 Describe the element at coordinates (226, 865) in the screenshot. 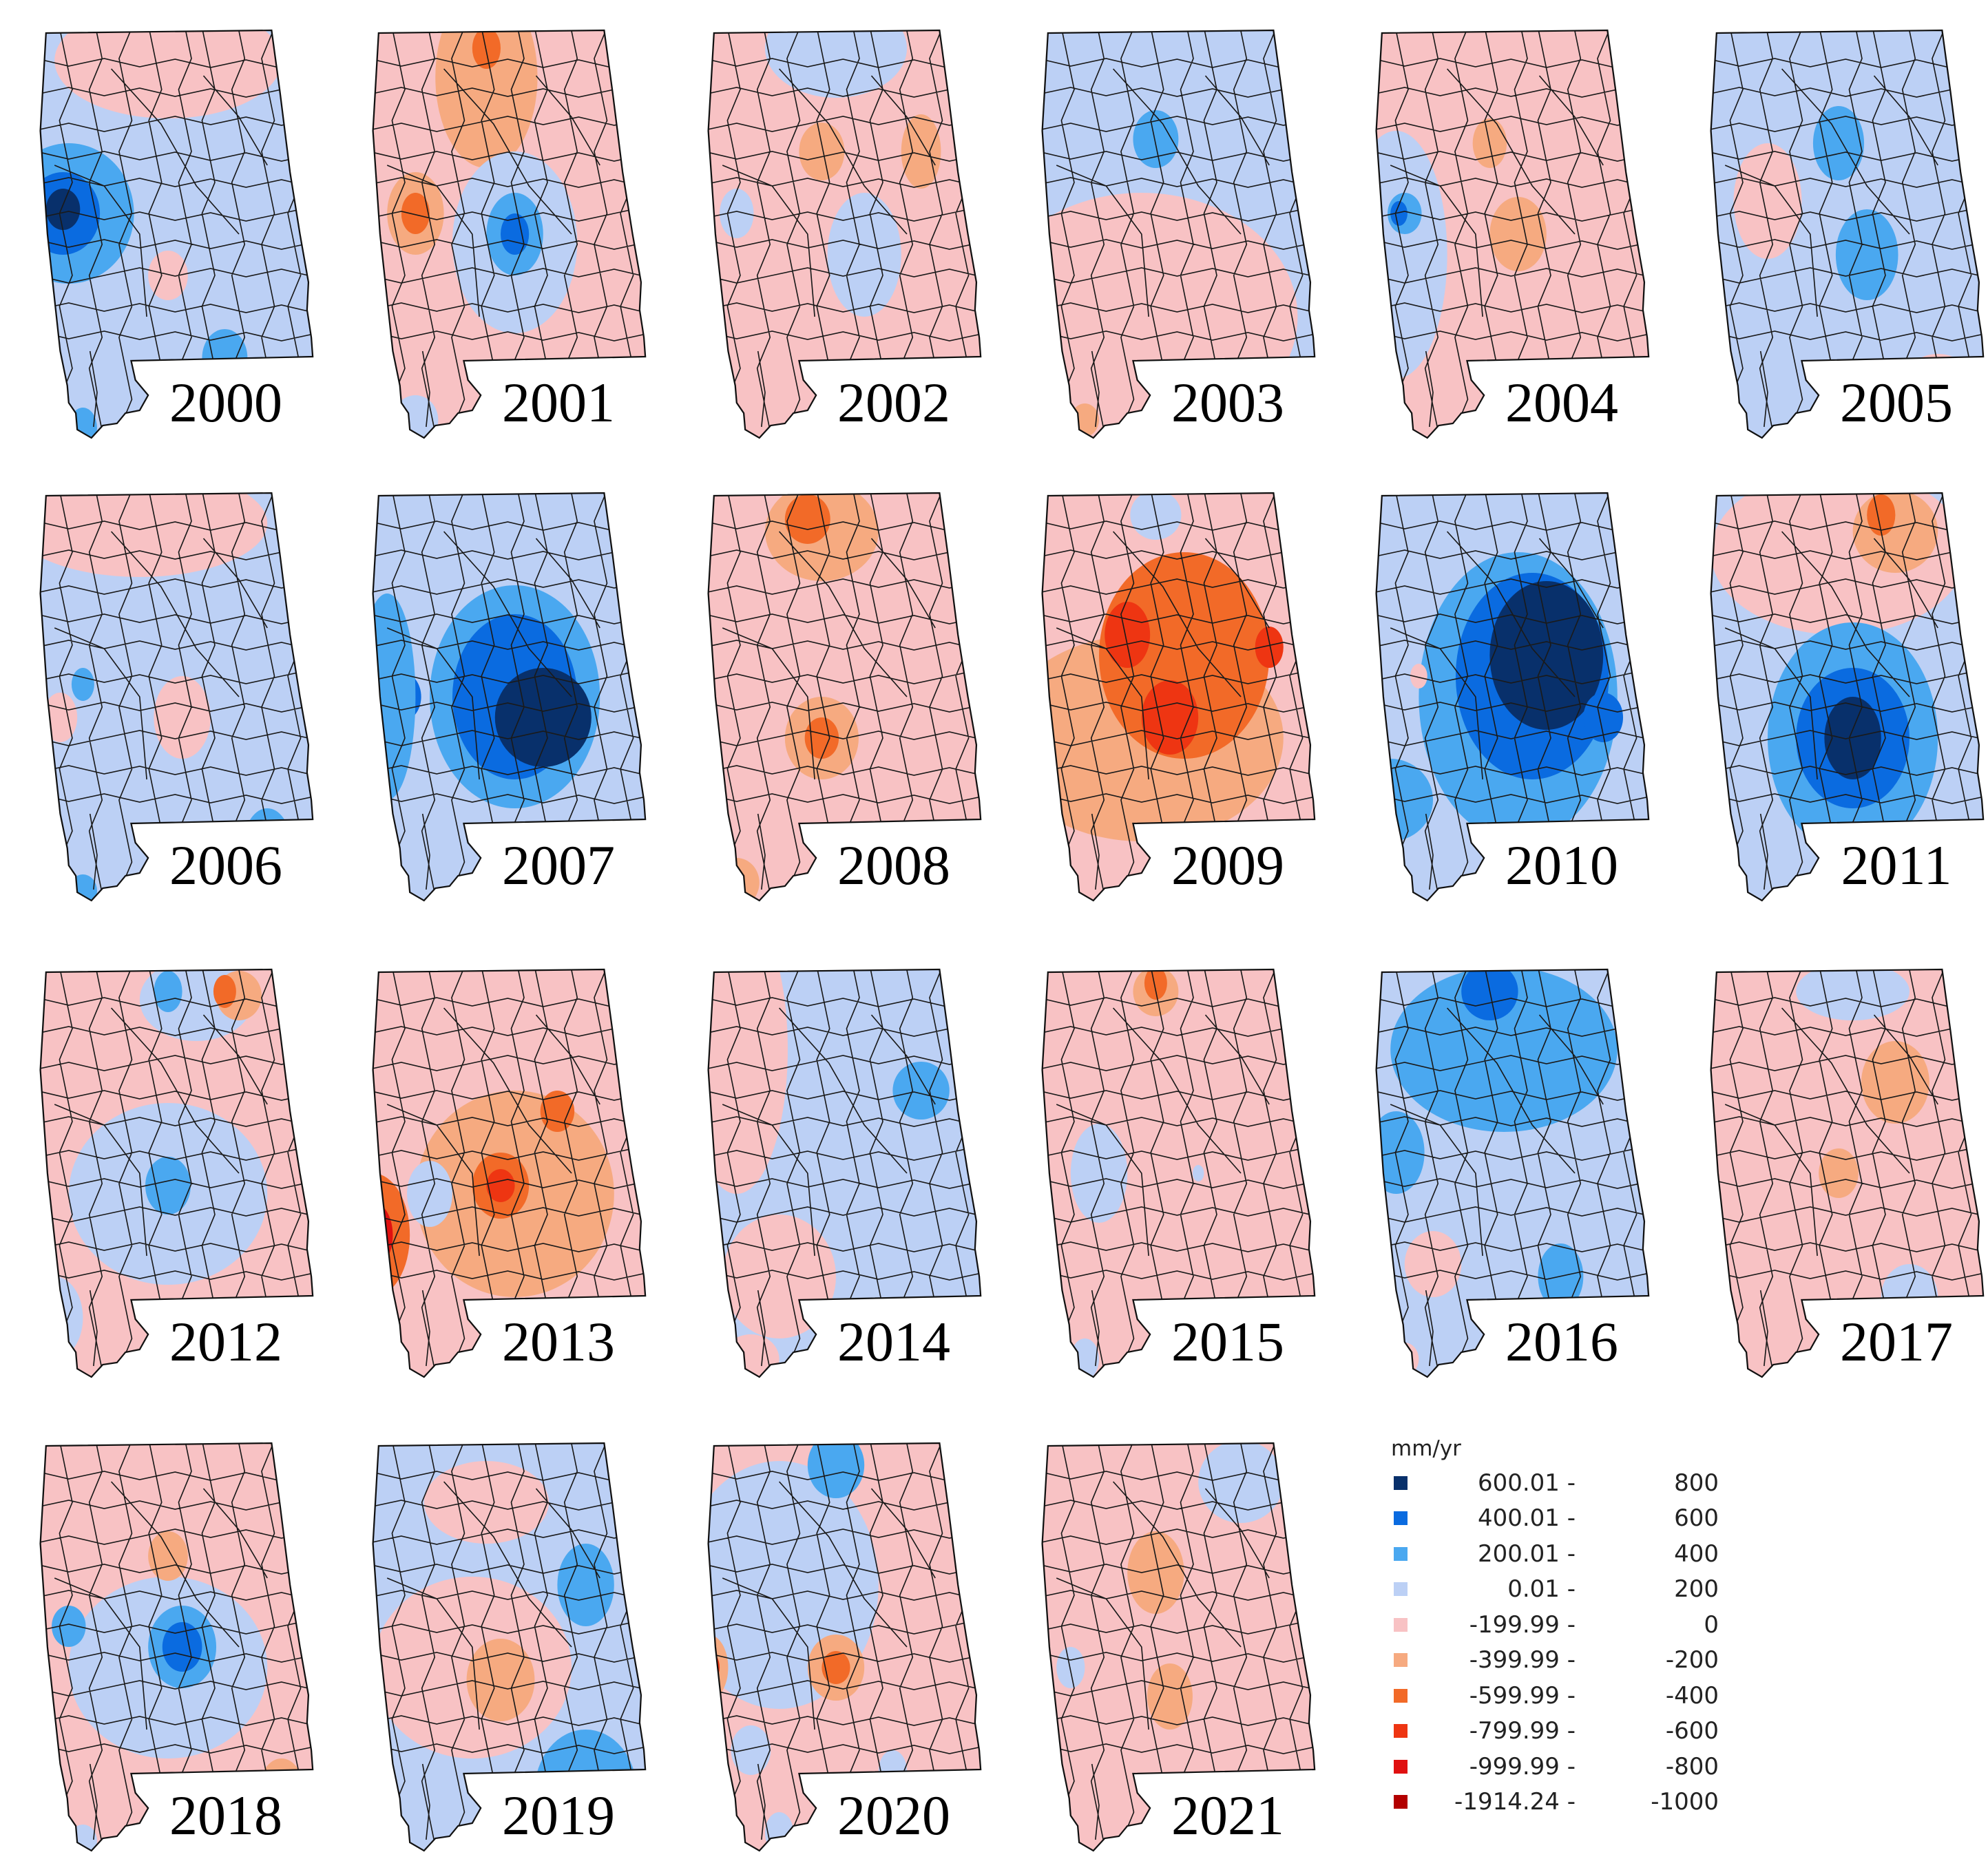

I see `year-label: 2006` at that location.